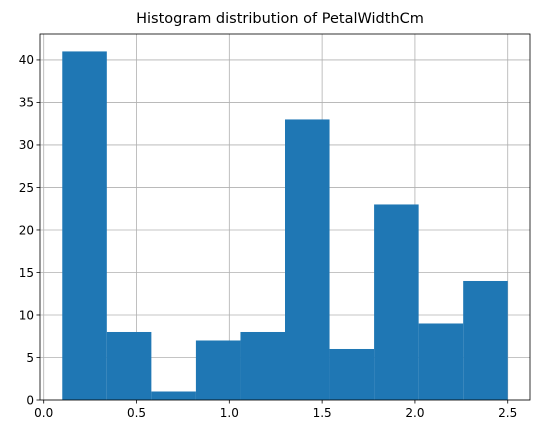 The height and width of the screenshot is (433, 543). Describe the element at coordinates (26, 103) in the screenshot. I see `y-tick-label: 35` at that location.